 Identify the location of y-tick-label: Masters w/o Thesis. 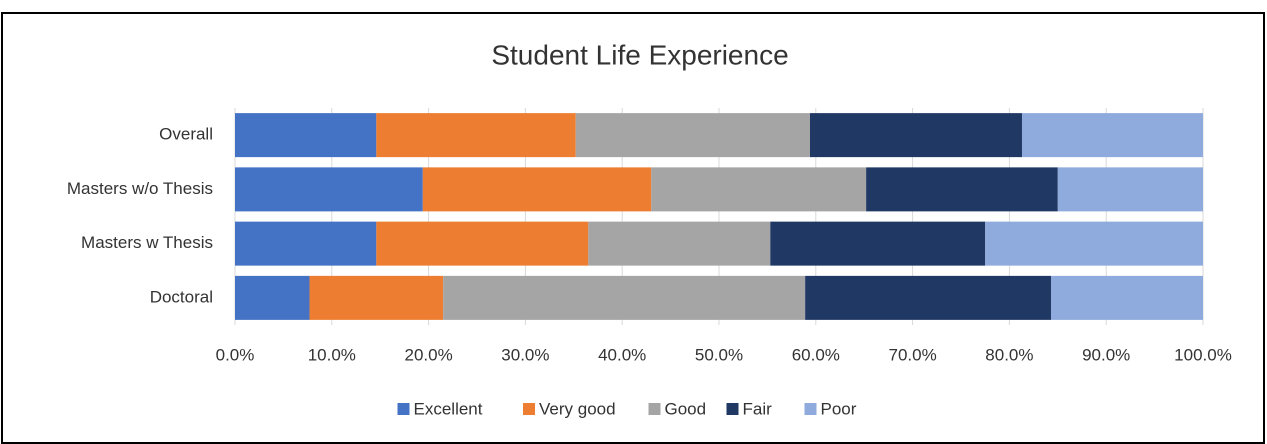
(140, 188).